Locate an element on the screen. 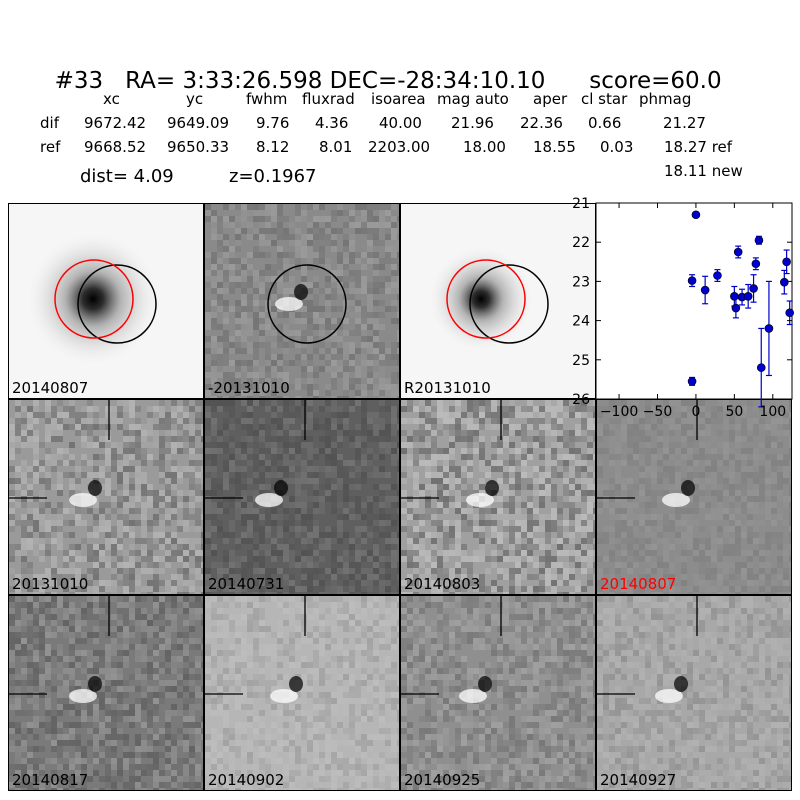  col-header: aper is located at coordinates (550, 99).